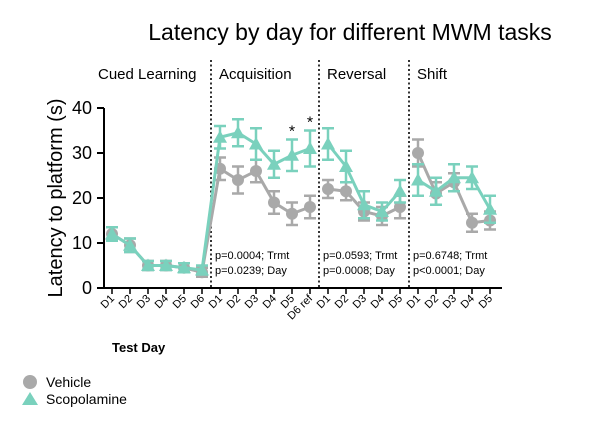 The height and width of the screenshot is (422, 600). Describe the element at coordinates (139, 347) in the screenshot. I see `x-axis-label: Test Day` at that location.